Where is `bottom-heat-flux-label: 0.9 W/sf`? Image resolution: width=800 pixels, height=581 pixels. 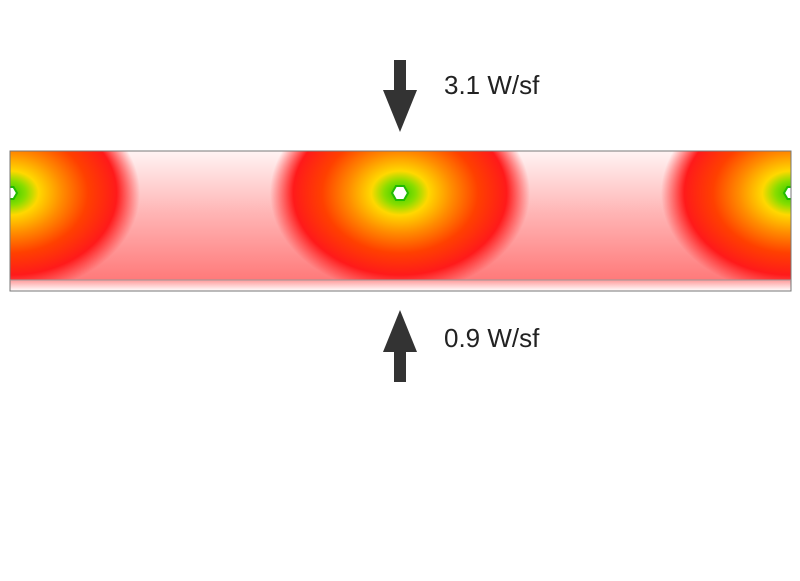 bottom-heat-flux-label: 0.9 W/sf is located at coordinates (492, 338).